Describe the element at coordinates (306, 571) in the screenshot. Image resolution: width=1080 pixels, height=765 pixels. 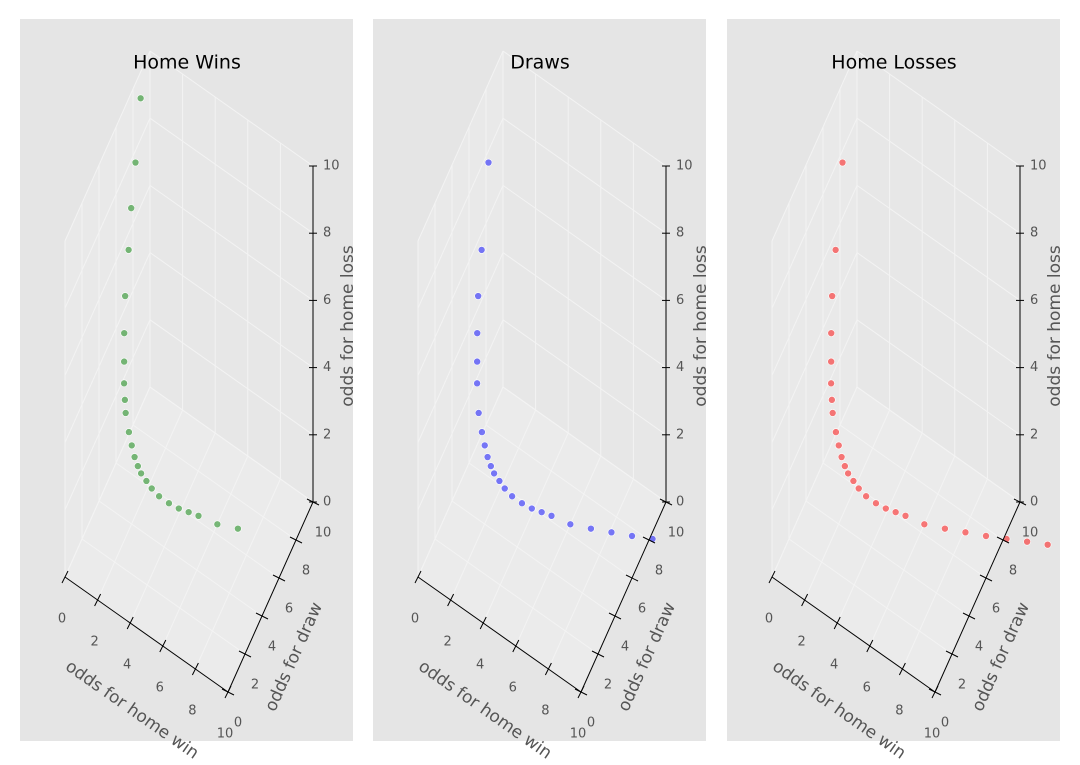
I see `y-tick-label: 8` at that location.